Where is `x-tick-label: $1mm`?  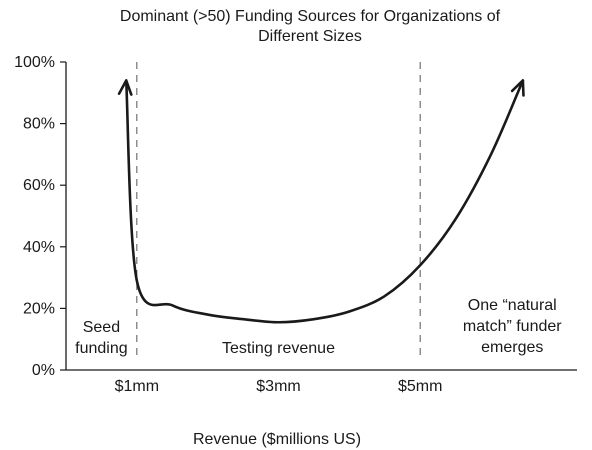
x-tick-label: $1mm is located at coordinates (137, 386).